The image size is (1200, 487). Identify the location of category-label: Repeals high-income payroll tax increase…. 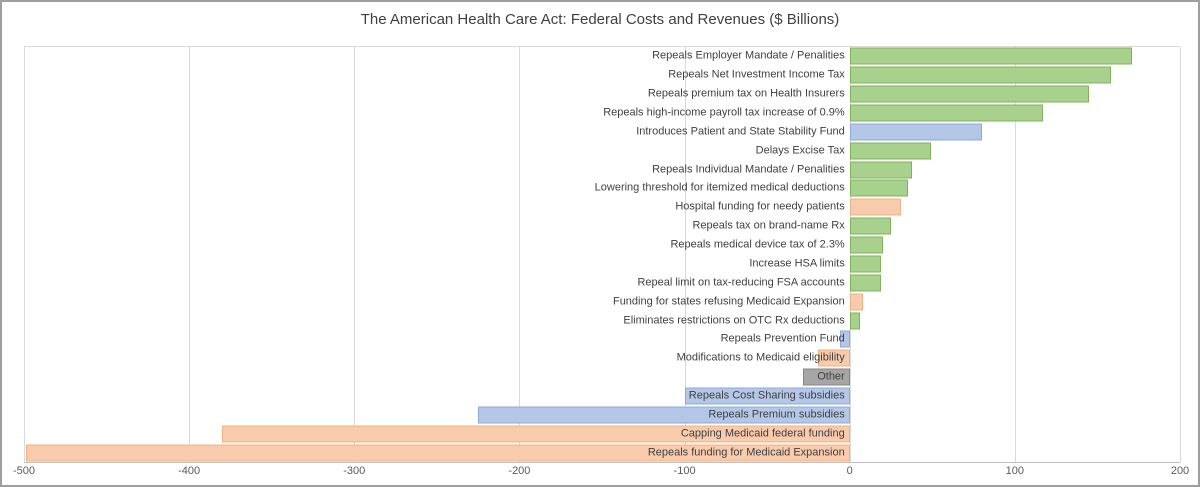
(724, 112).